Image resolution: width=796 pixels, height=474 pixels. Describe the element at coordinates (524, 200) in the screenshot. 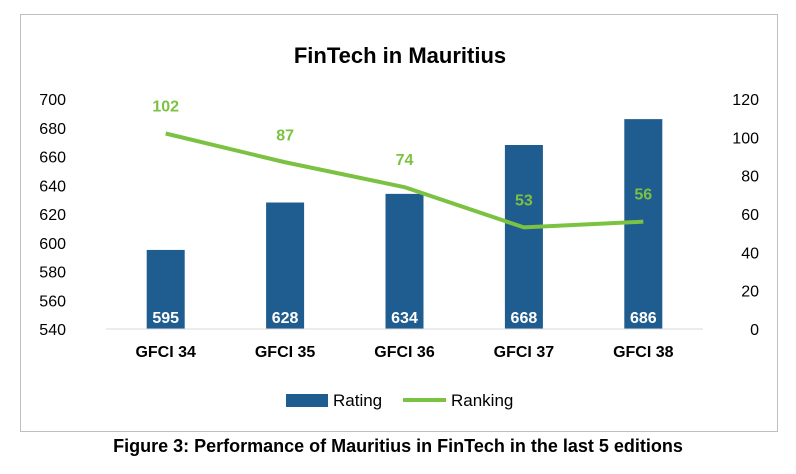

I see `ranking-data-label: 53` at that location.